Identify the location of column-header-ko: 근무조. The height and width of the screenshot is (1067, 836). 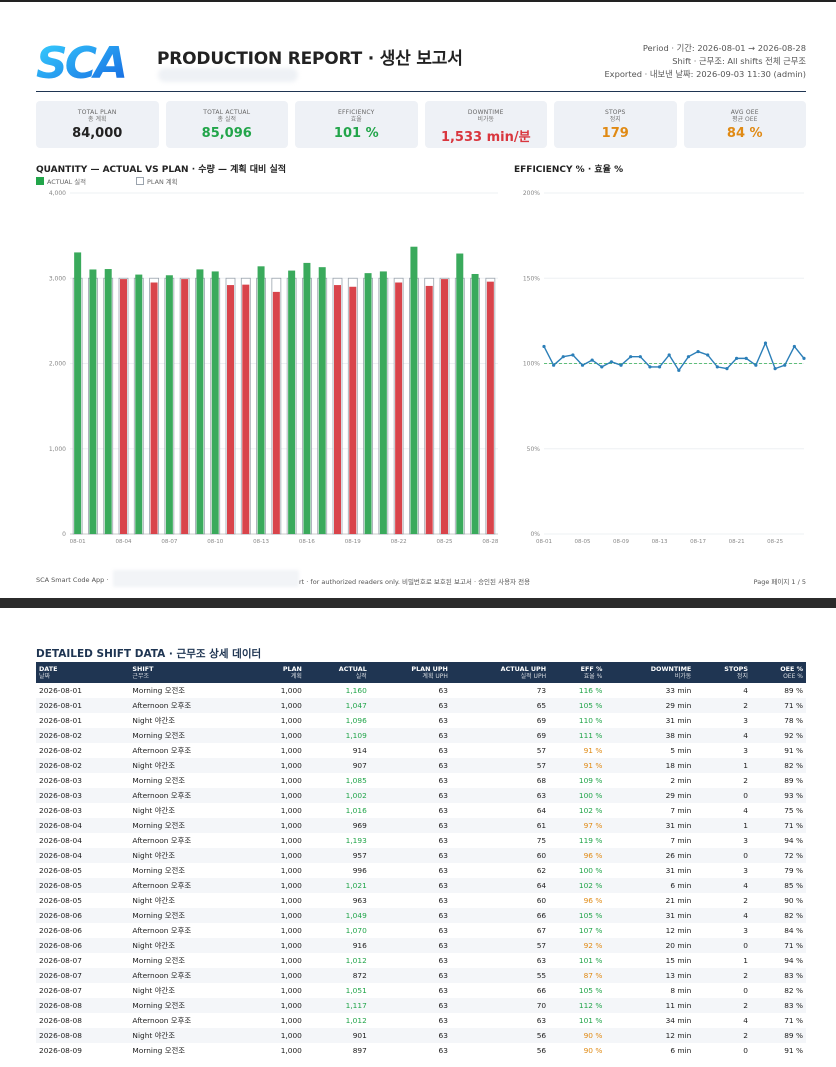
(140, 676).